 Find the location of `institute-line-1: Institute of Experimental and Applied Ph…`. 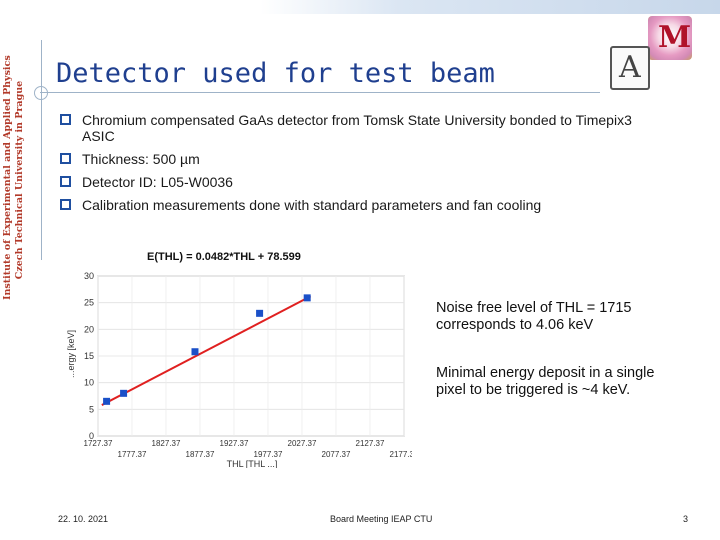

institute-line-1: Institute of Experimental and Applied Ph… is located at coordinates (7, 177).